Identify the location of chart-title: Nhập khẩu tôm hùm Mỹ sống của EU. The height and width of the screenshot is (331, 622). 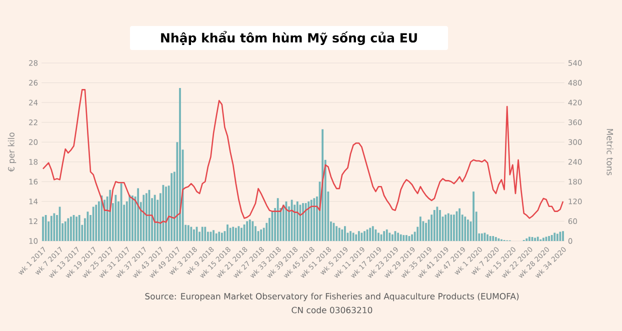
(289, 38).